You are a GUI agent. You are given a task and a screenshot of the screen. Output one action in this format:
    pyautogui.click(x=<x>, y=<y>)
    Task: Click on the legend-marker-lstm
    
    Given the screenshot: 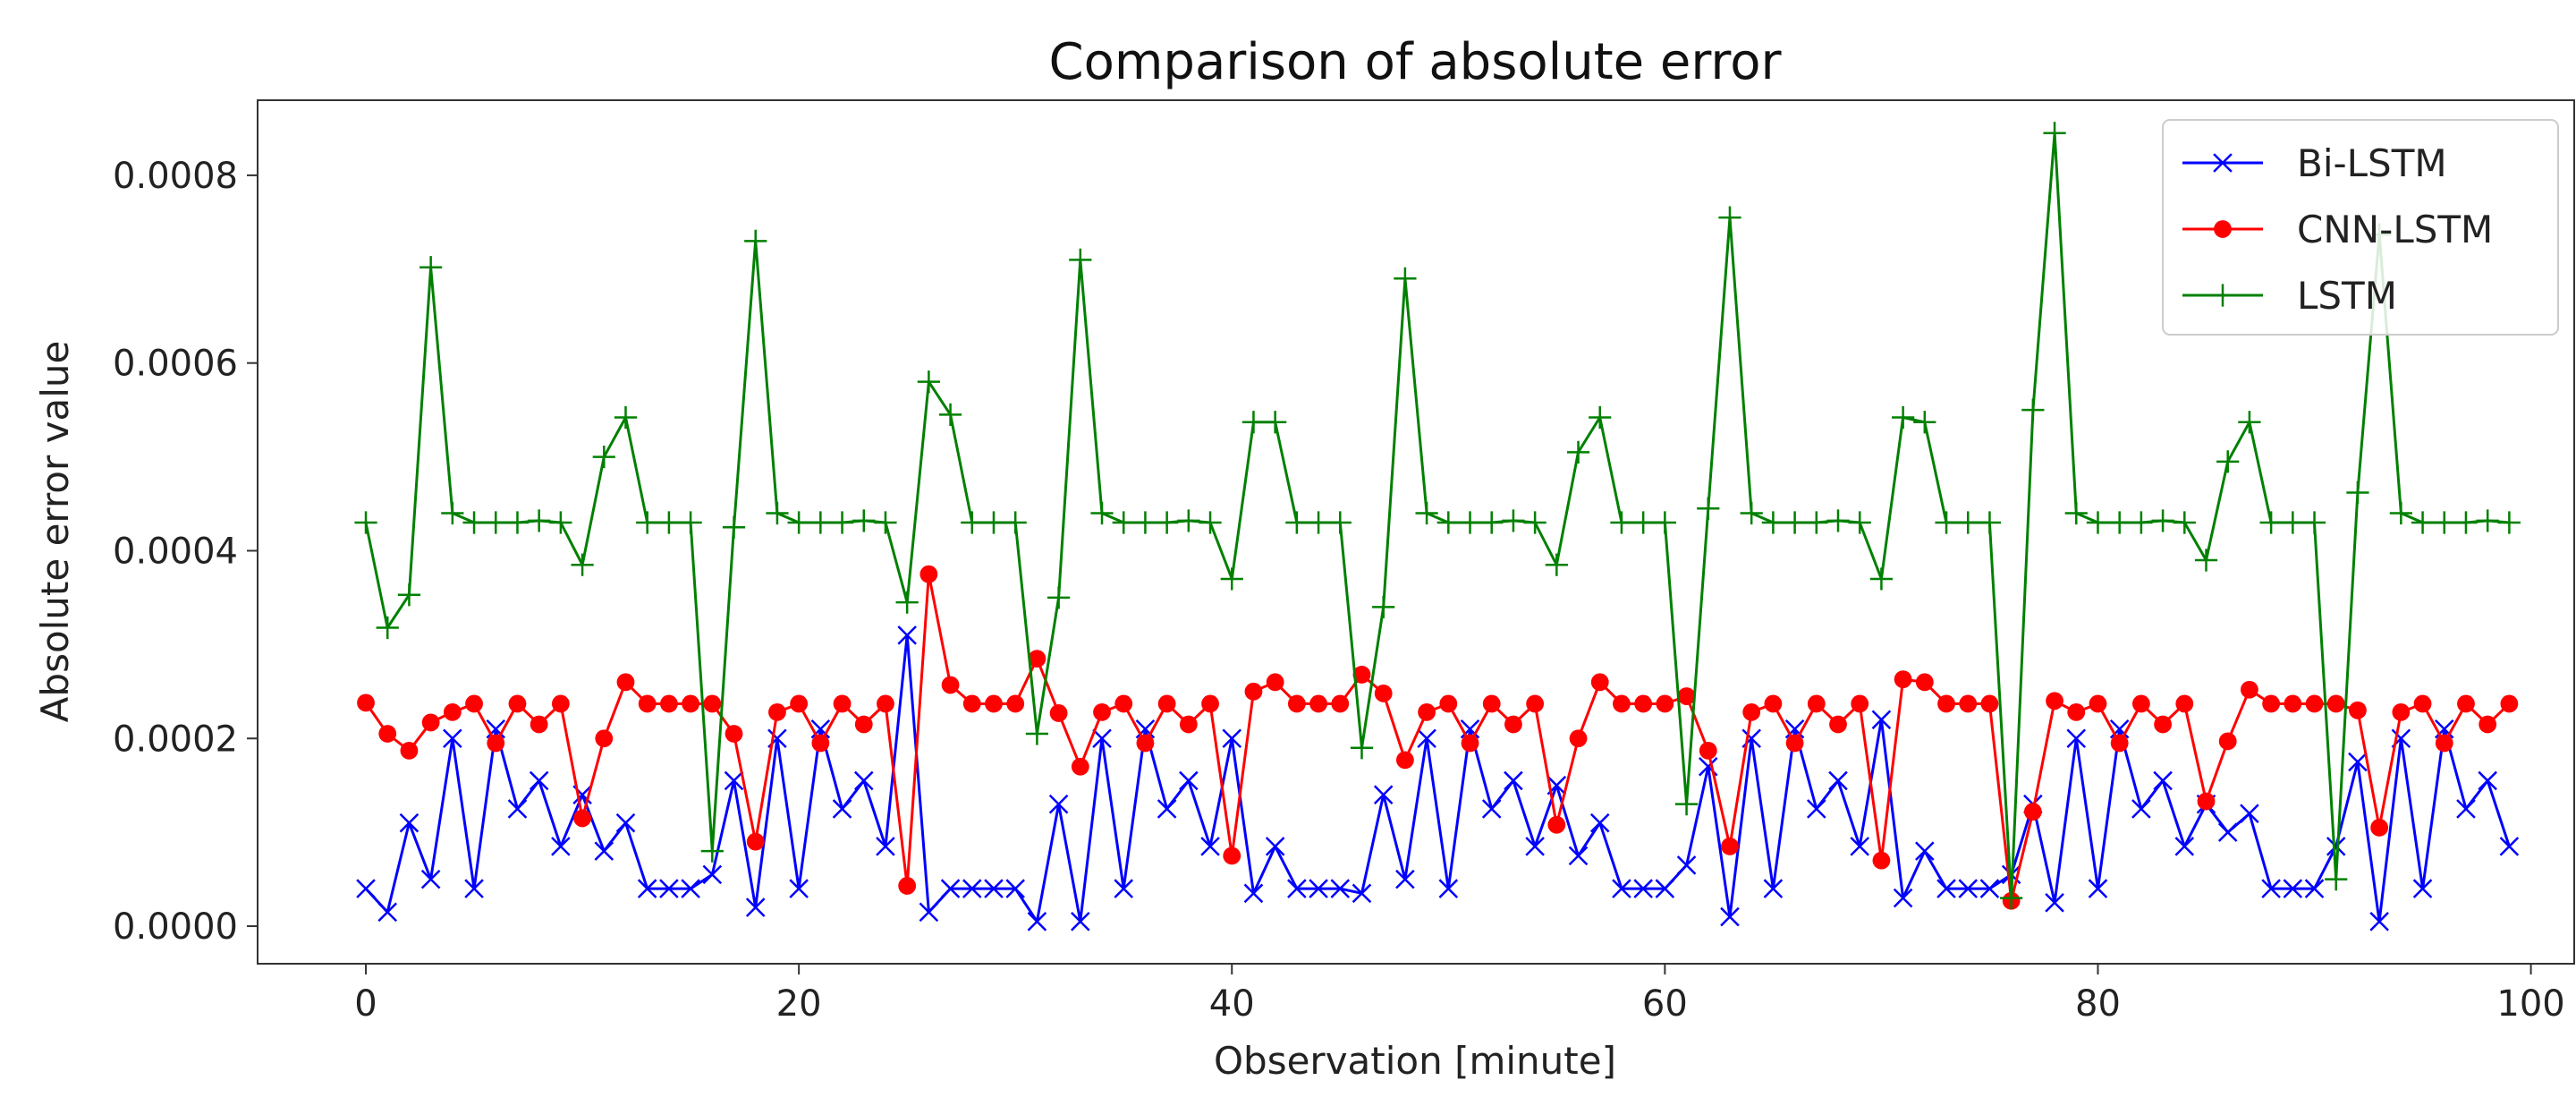 What is the action you would take?
    pyautogui.click(x=2222, y=295)
    